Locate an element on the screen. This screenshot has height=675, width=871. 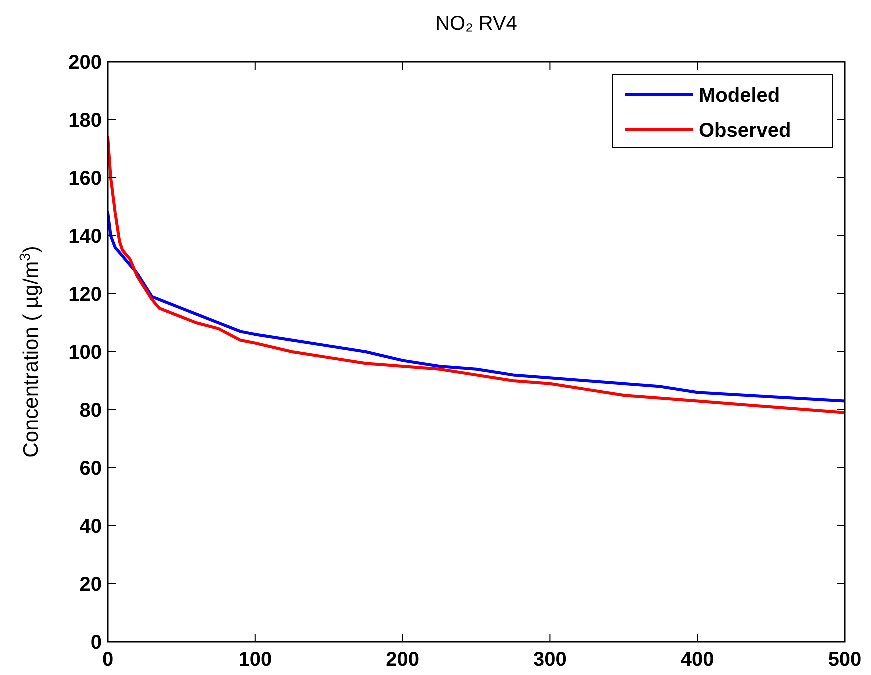
x-tick-label: 300 is located at coordinates (550, 660).